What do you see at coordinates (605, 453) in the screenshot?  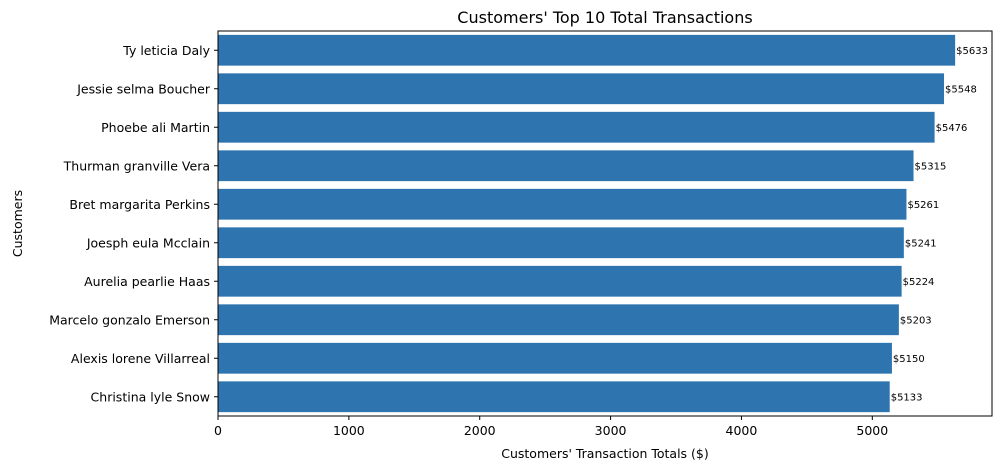 I see `x-axis-label: Customers' Transaction Totals ($)` at bounding box center [605, 453].